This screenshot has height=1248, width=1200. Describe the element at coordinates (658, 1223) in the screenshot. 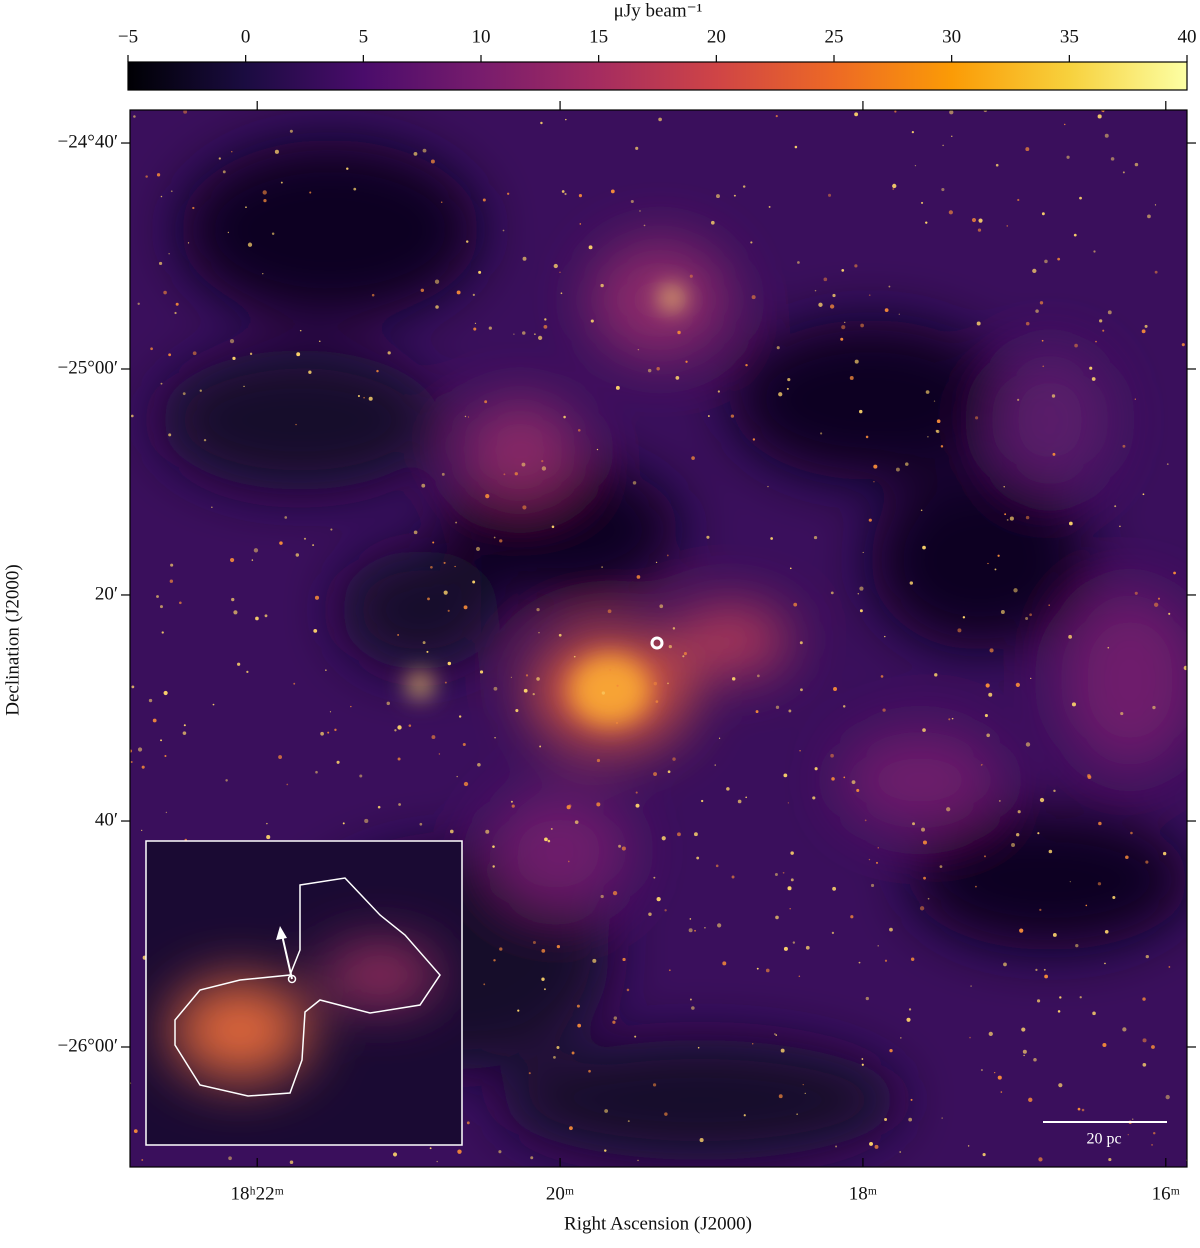

I see `x-axis-label: Right Ascension (J2000)` at that location.